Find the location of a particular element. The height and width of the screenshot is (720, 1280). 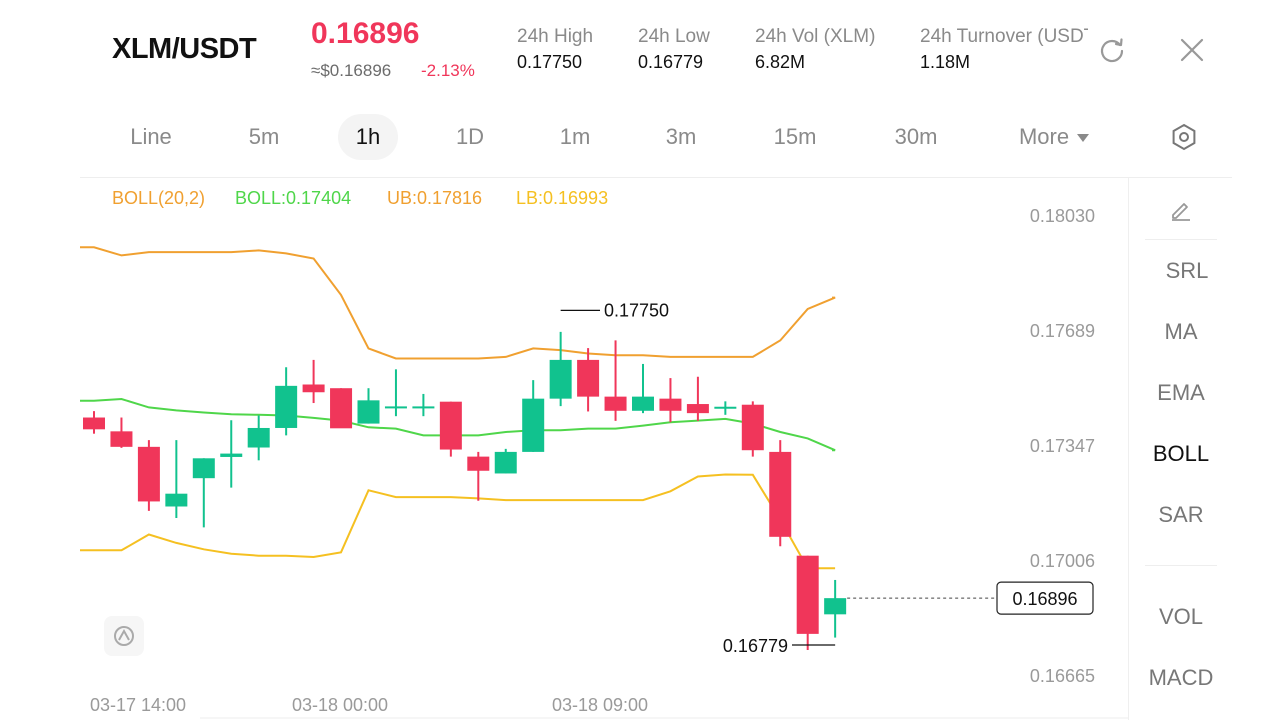

x-tick-label: 03-17 14:00 is located at coordinates (138, 705).